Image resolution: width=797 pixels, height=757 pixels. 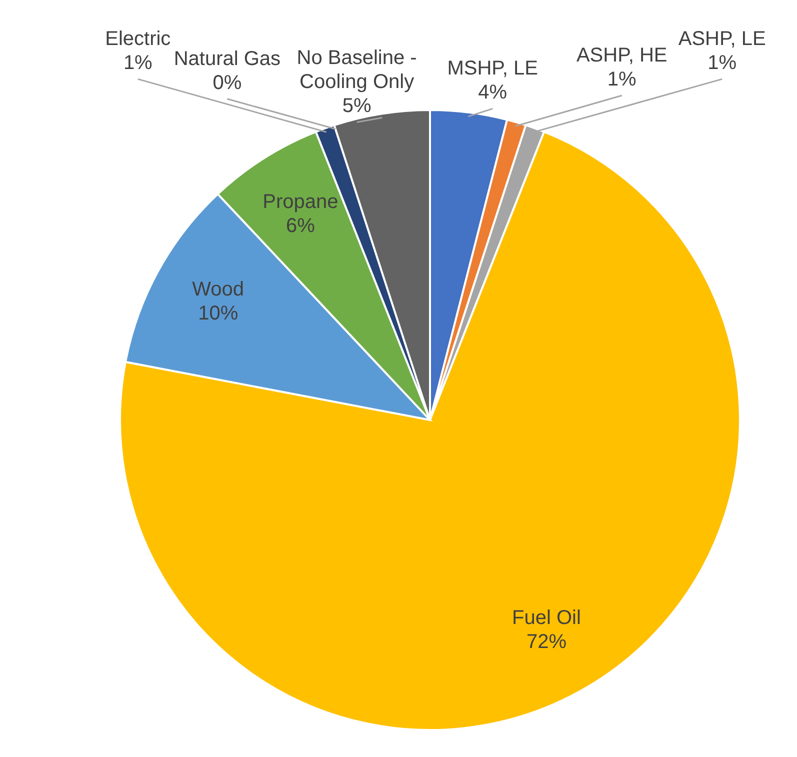 What do you see at coordinates (357, 106) in the screenshot?
I see `data-label: 5%` at bounding box center [357, 106].